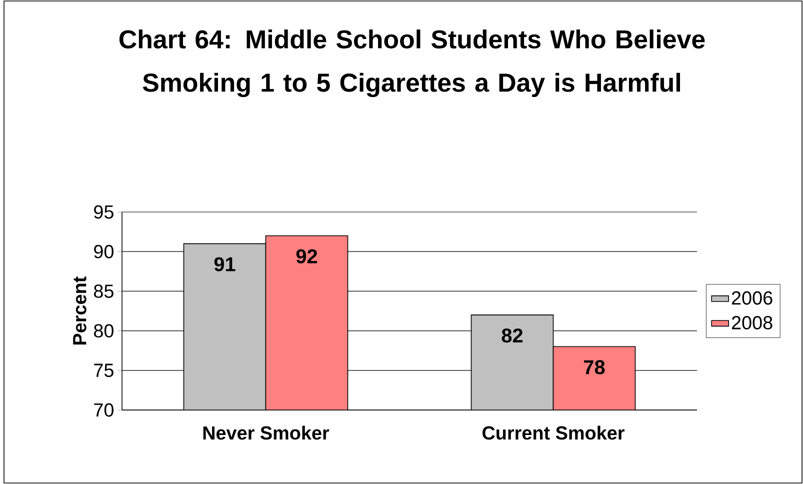 The image size is (803, 484). I want to click on data-label: 78, so click(594, 367).